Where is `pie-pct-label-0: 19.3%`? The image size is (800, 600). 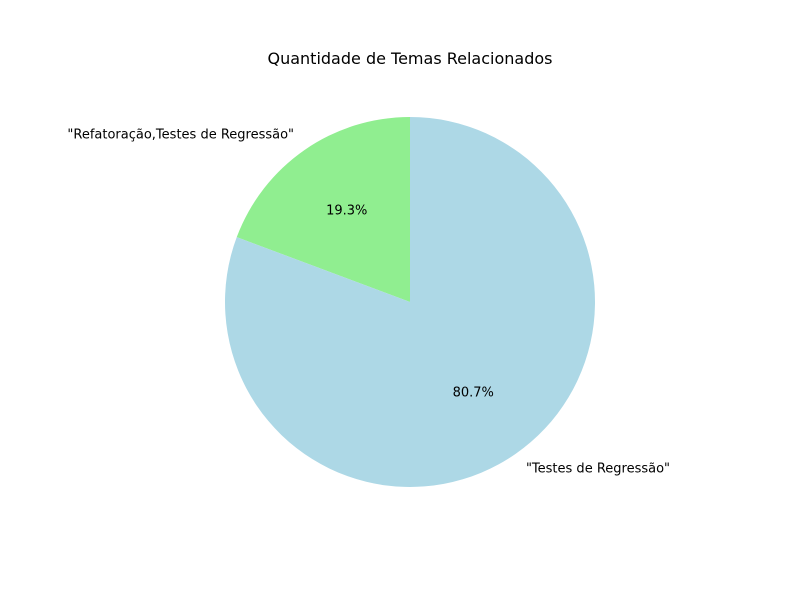
pie-pct-label-0: 19.3% is located at coordinates (346, 210).